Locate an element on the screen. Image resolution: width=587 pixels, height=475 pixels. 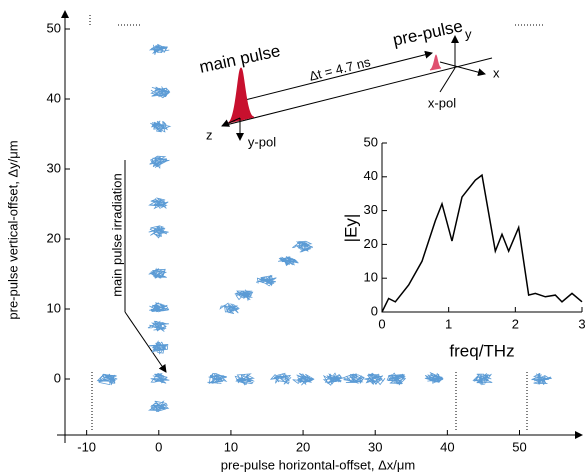
x-tick-label: 3 is located at coordinates (581, 323).